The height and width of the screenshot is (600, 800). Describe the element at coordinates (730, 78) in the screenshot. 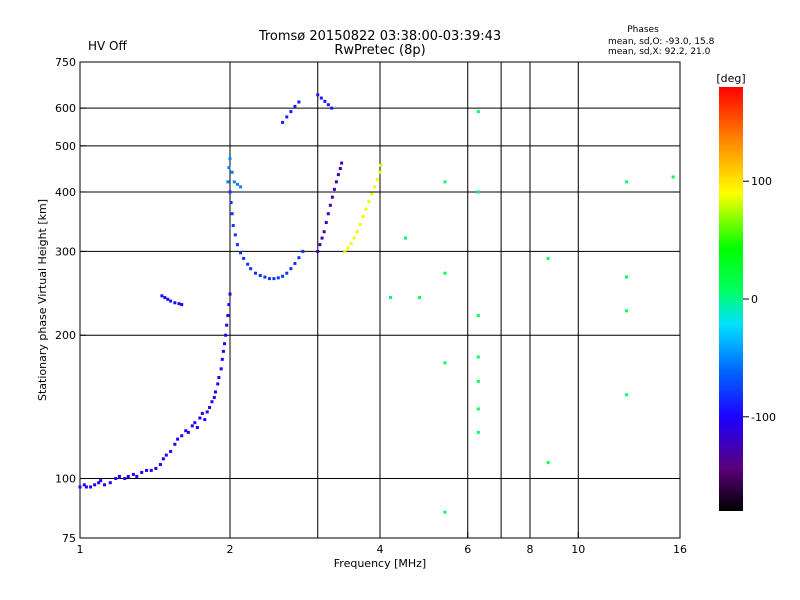

I see `colorbar-unit-label: [deg]` at that location.